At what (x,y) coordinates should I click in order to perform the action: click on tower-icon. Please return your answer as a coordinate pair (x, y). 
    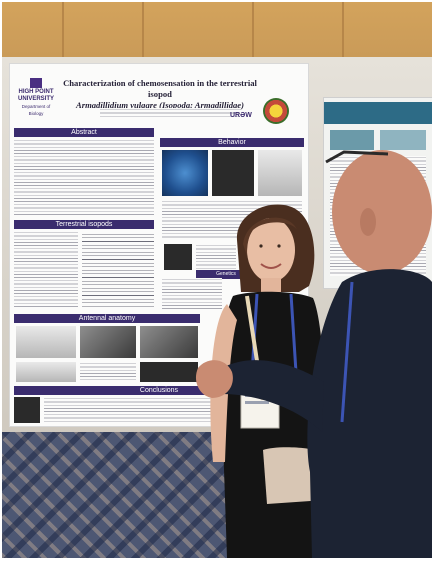
    Looking at the image, I should click on (36, 83).